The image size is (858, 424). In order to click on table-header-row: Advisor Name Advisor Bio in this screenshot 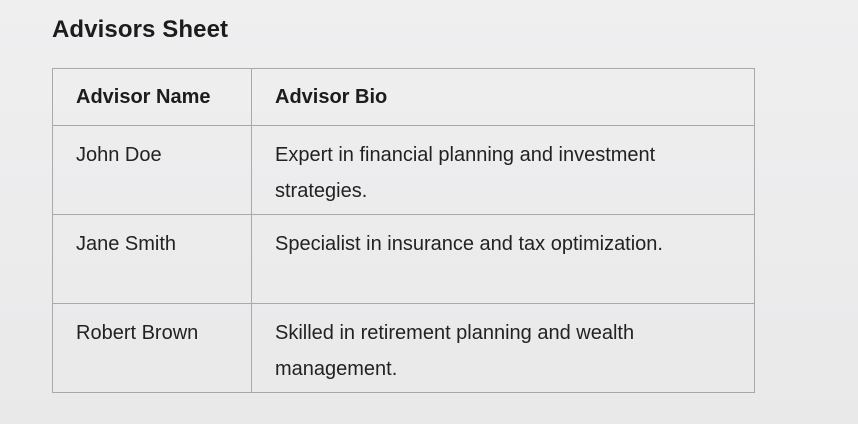, I will do `click(403, 97)`.